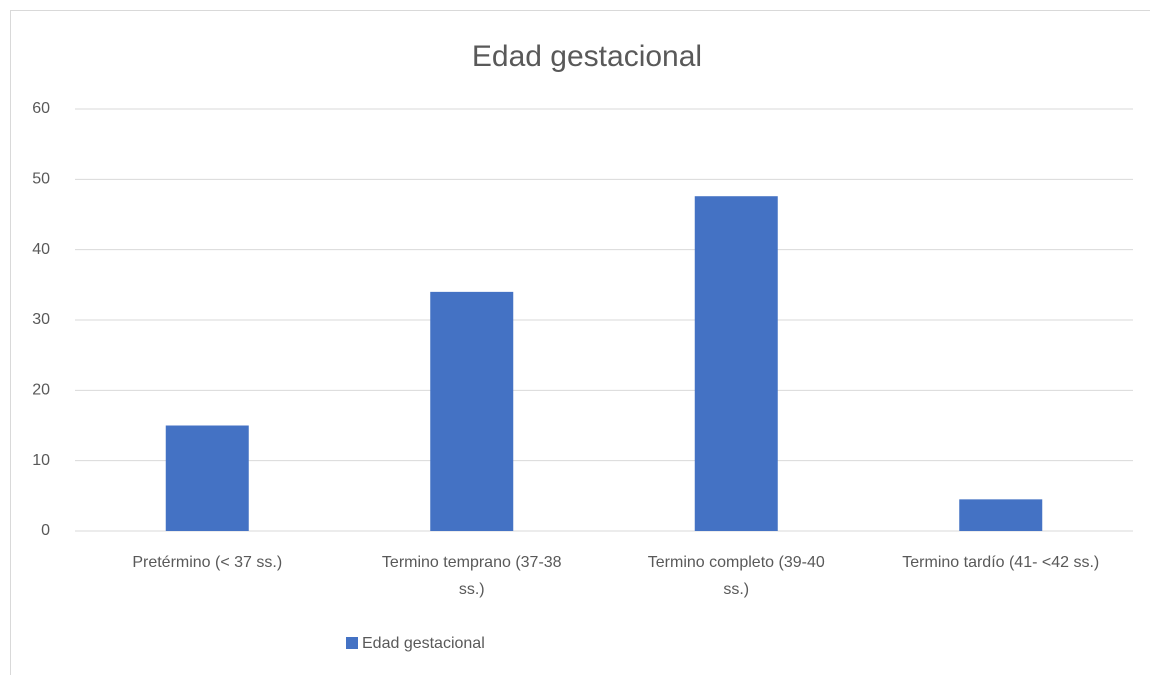 The width and height of the screenshot is (1150, 675). What do you see at coordinates (472, 562) in the screenshot?
I see `label-line: Termino temprano (37-38` at bounding box center [472, 562].